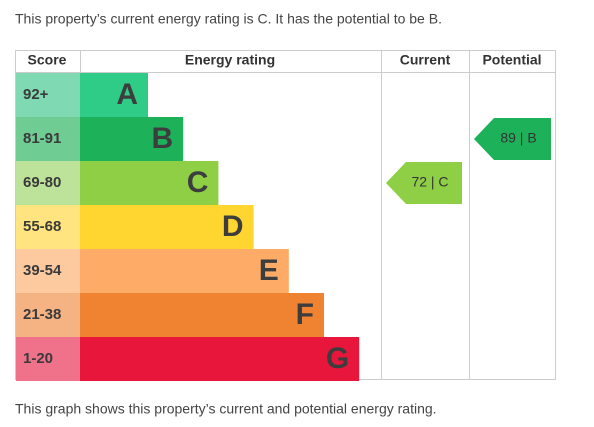 The height and width of the screenshot is (427, 594). What do you see at coordinates (518, 138) in the screenshot?
I see `potential-label: 89 | B` at bounding box center [518, 138].